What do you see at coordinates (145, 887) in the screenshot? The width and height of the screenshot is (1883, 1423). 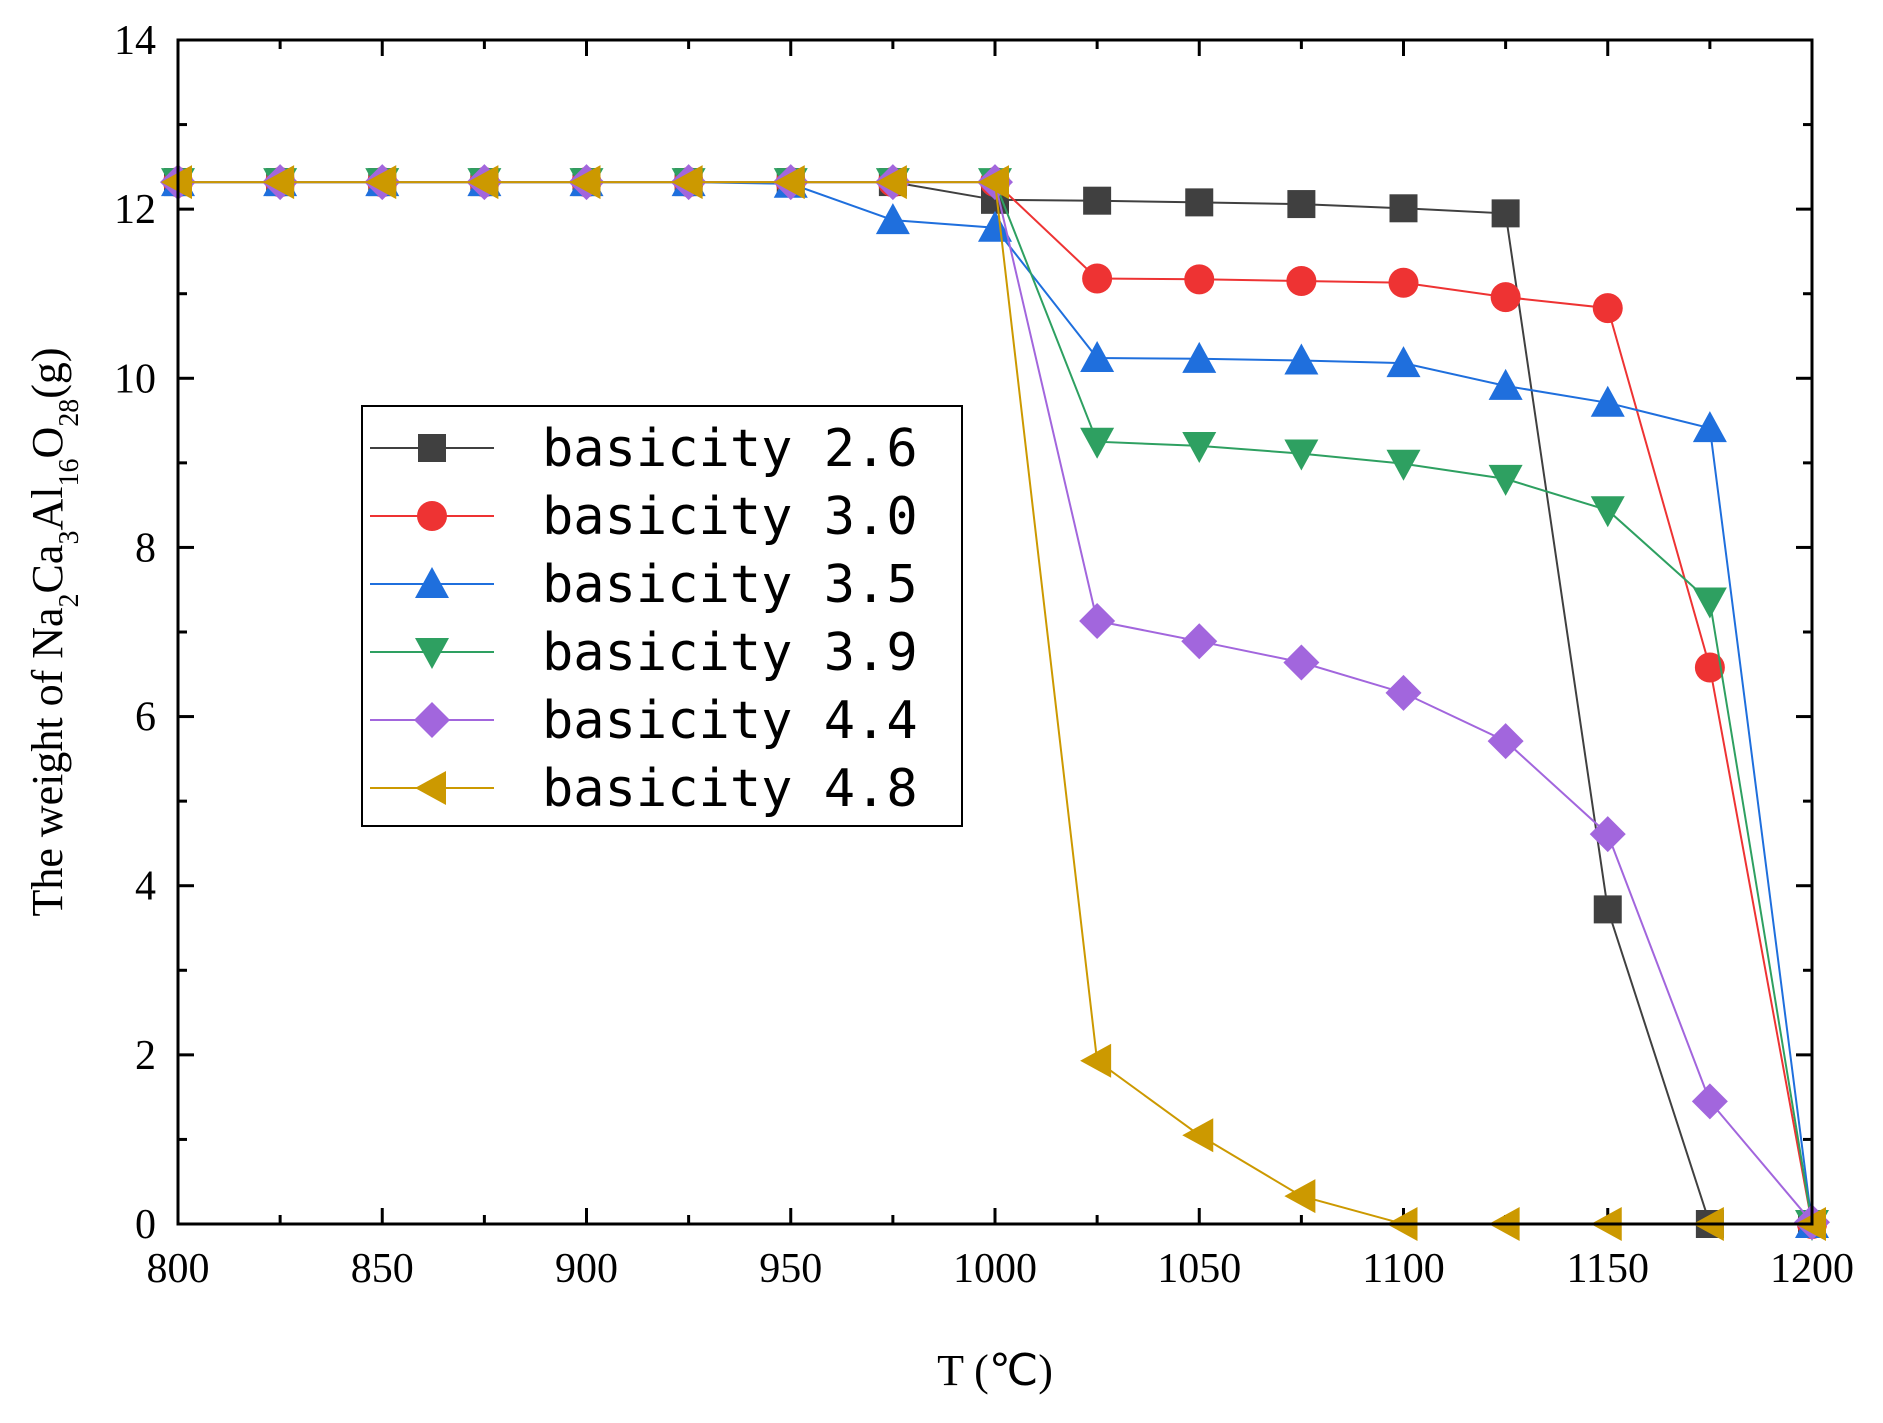 I see `y-tick-label: 4` at bounding box center [145, 887].